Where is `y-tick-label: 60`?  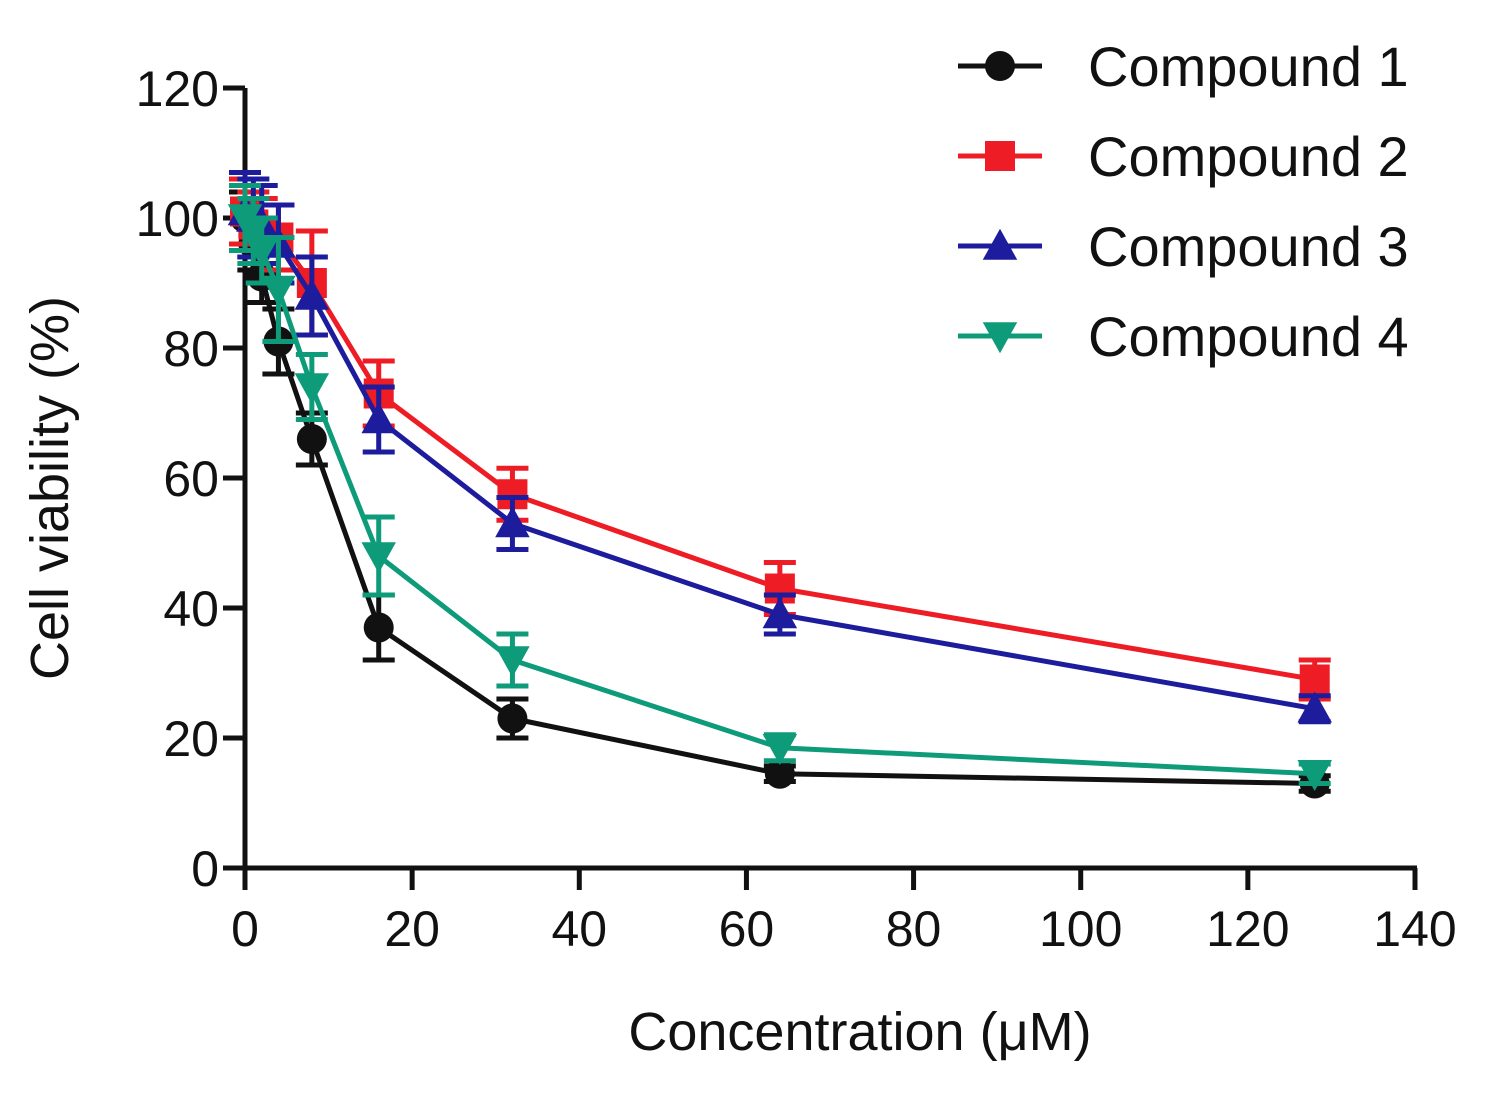
y-tick-label: 60 is located at coordinates (191, 479).